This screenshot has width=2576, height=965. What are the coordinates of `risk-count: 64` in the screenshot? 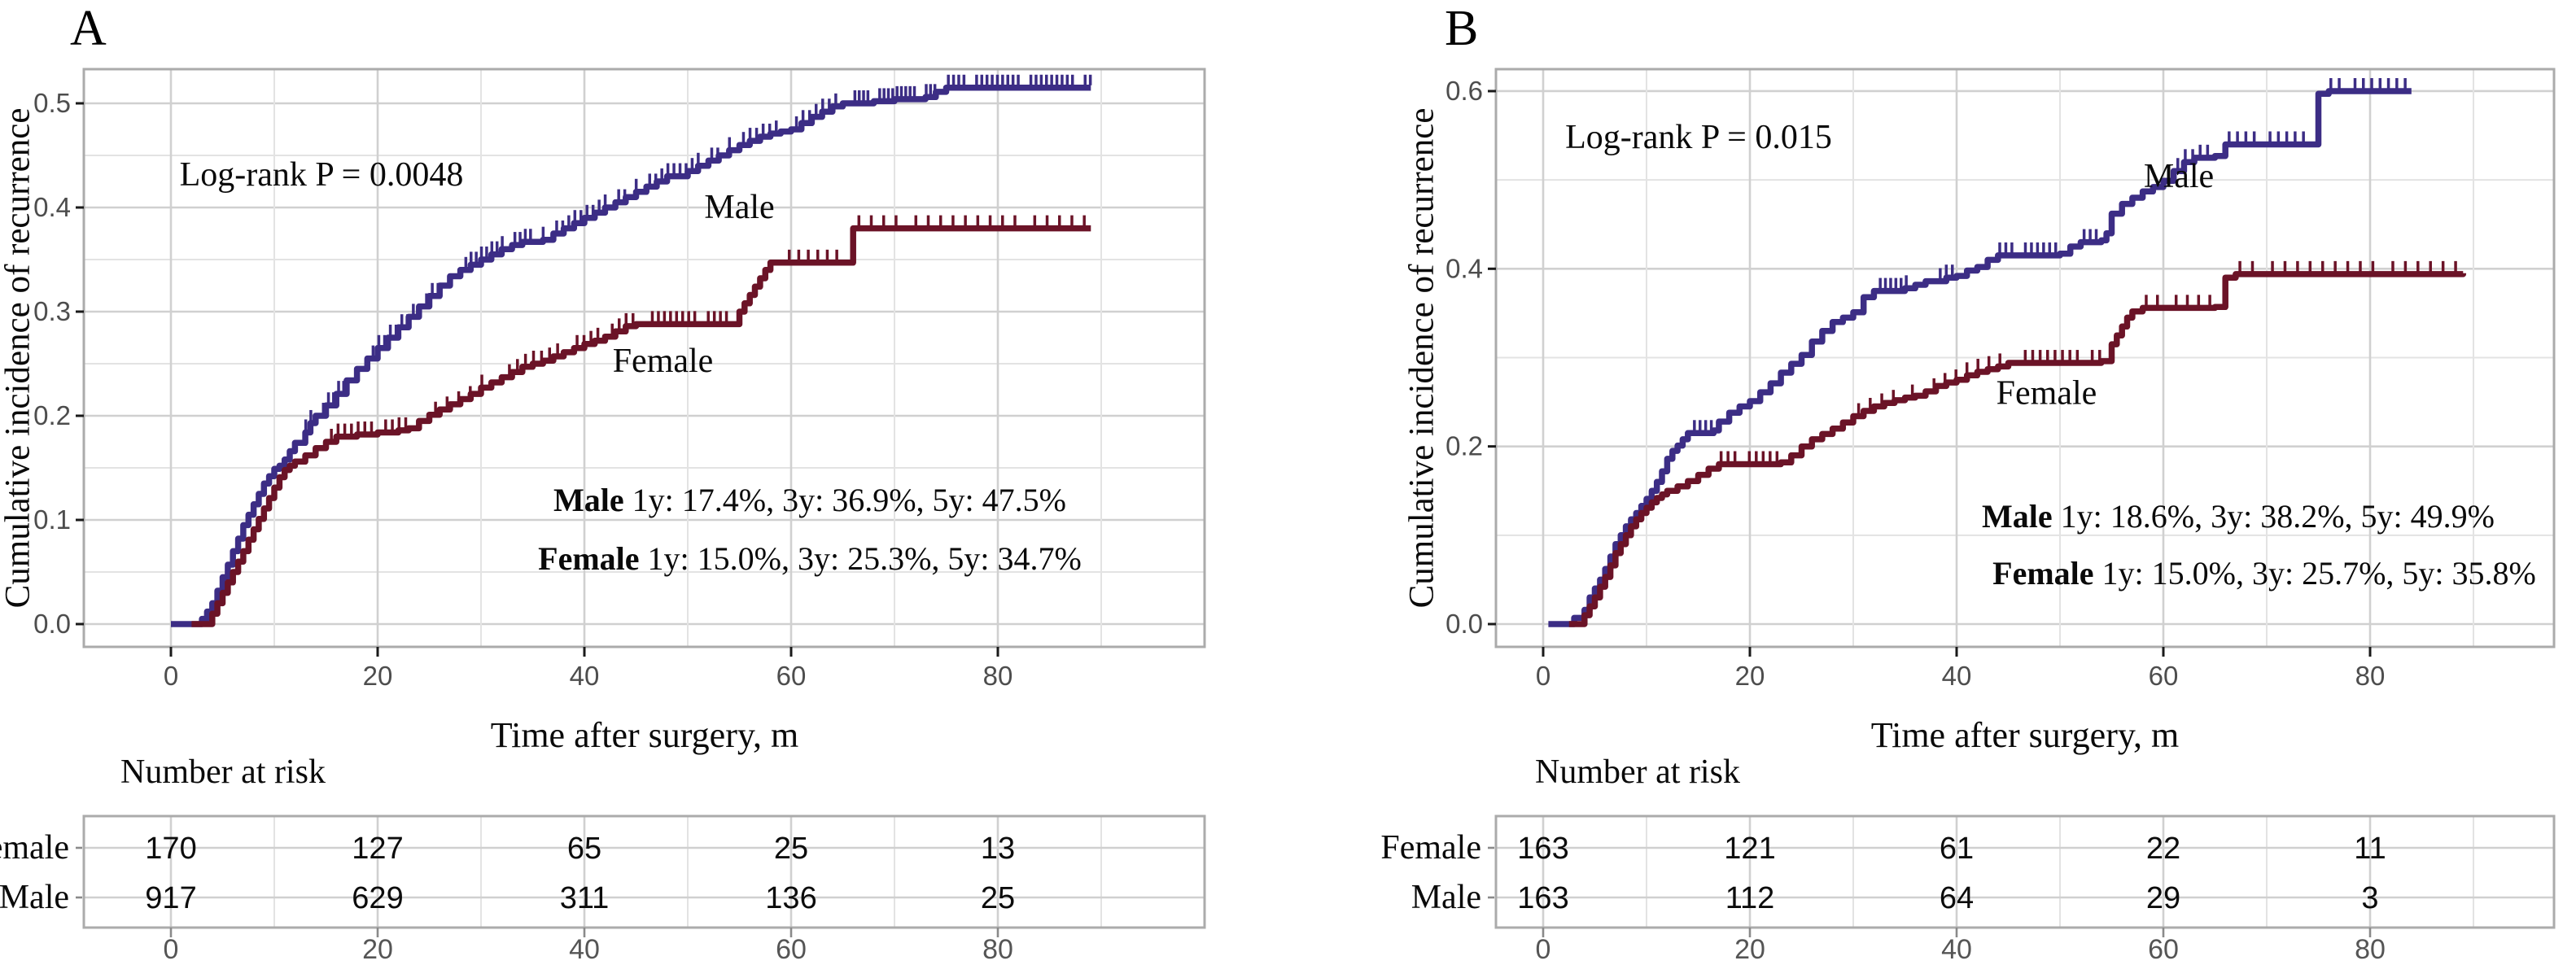 It's located at (1957, 898).